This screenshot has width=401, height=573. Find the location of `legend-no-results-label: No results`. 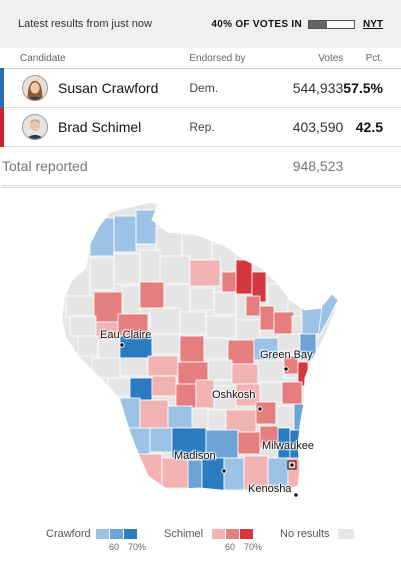

legend-no-results-label: No results is located at coordinates (305, 534).